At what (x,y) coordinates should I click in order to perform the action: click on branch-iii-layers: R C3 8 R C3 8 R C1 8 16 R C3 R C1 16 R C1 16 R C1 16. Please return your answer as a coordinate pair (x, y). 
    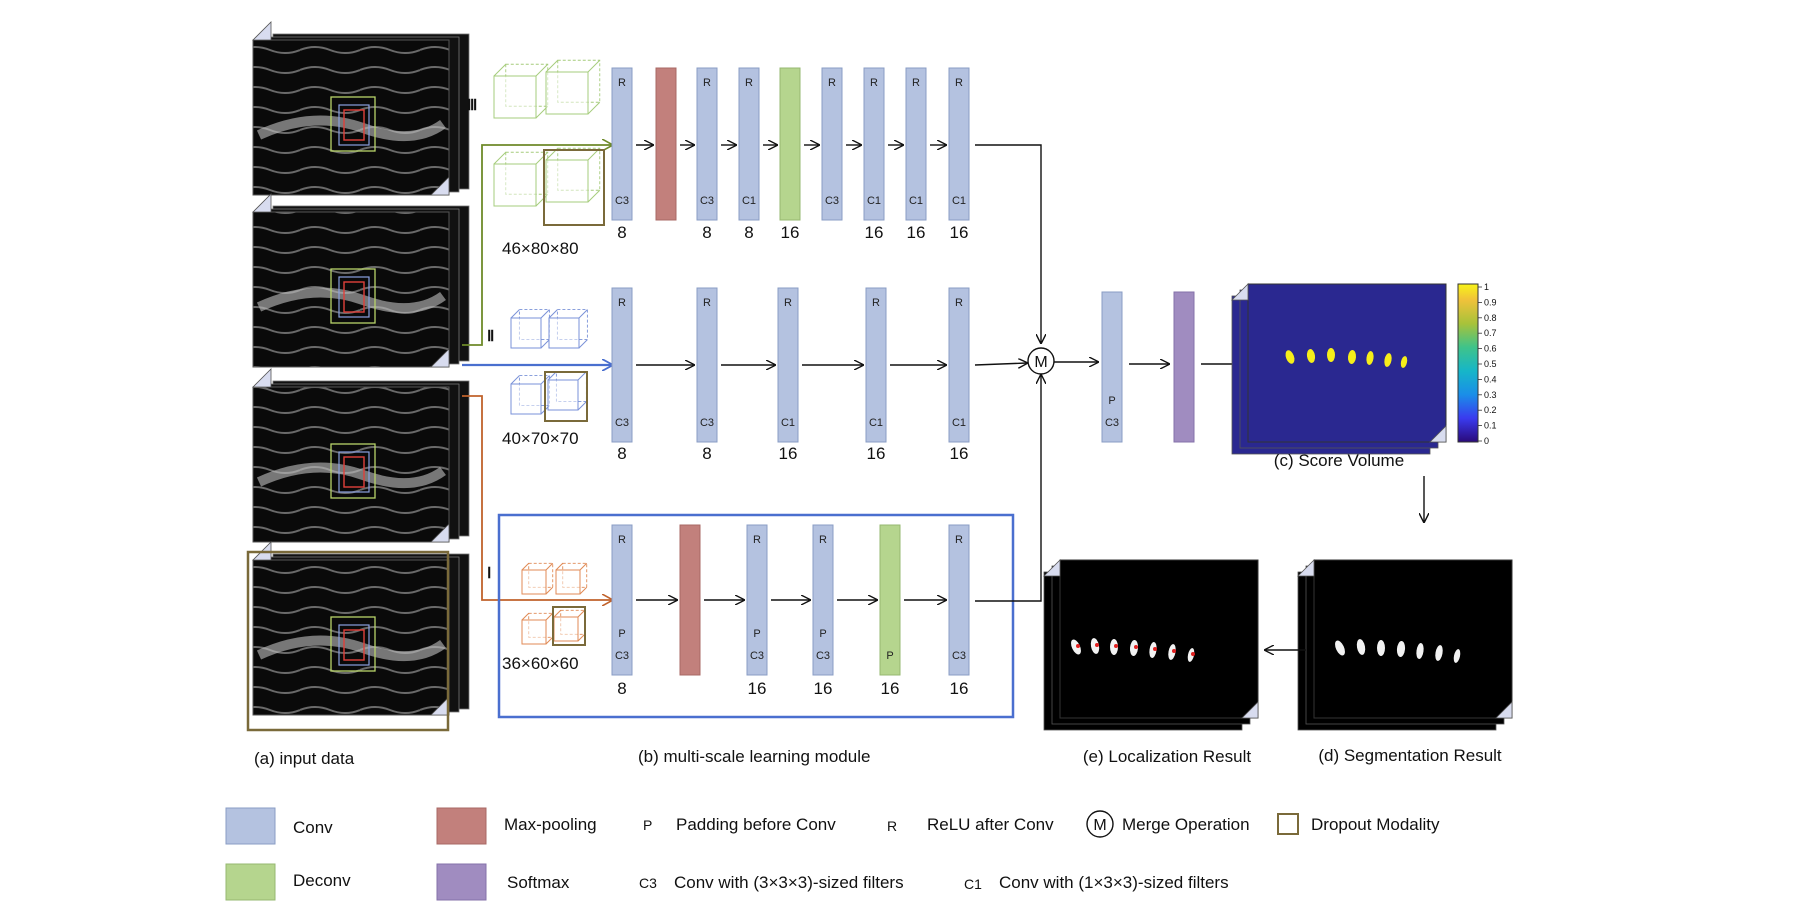
    Looking at the image, I should click on (790, 154).